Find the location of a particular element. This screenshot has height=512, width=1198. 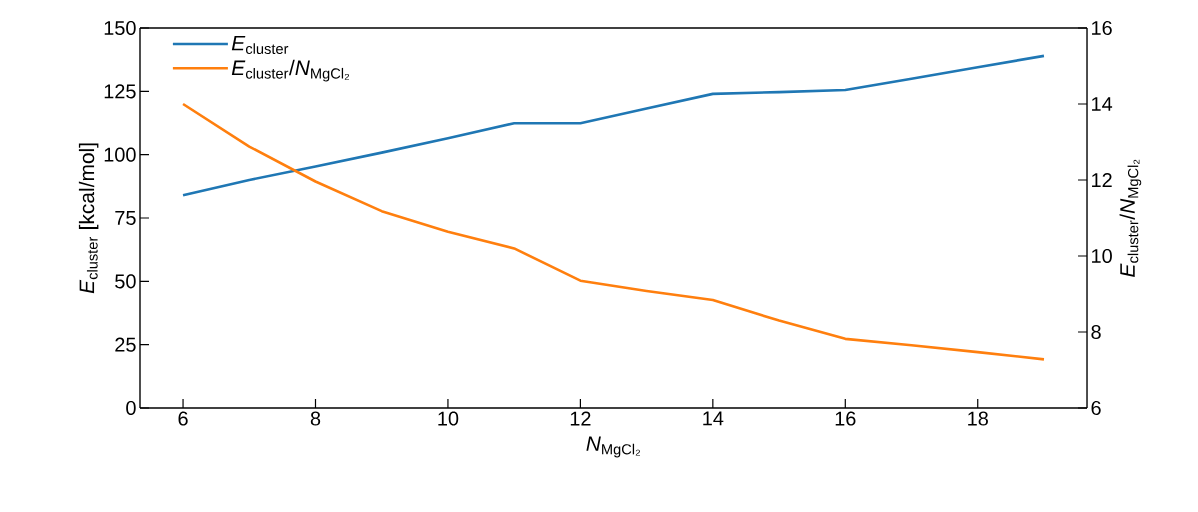

x-tick-label: 14 is located at coordinates (713, 418).